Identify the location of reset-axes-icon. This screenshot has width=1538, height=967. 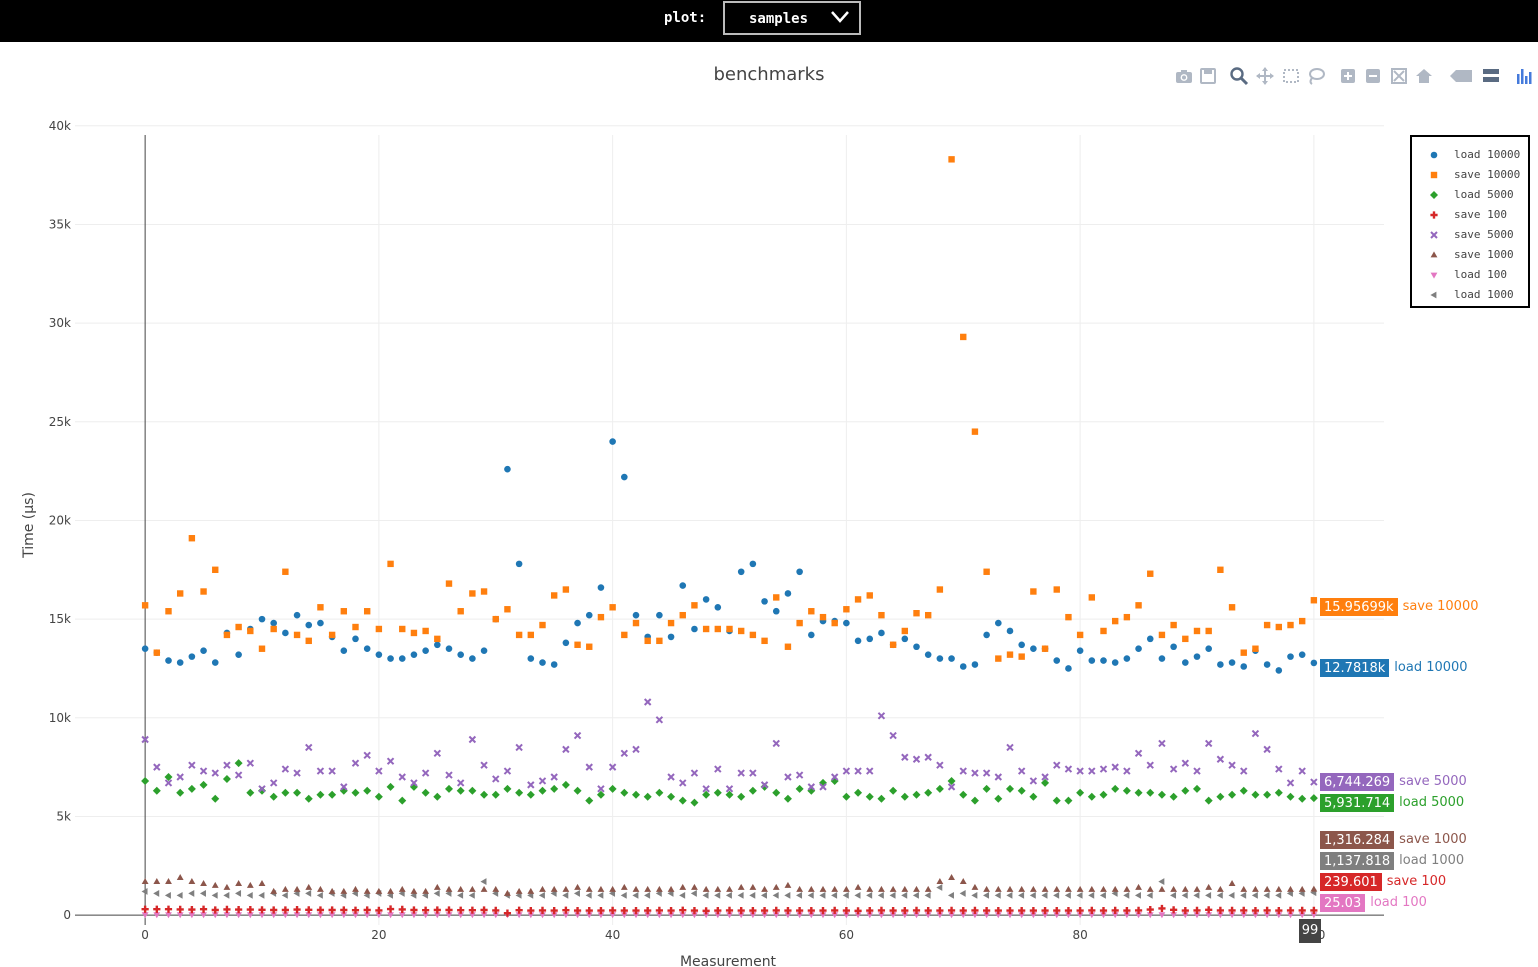
(1424, 76).